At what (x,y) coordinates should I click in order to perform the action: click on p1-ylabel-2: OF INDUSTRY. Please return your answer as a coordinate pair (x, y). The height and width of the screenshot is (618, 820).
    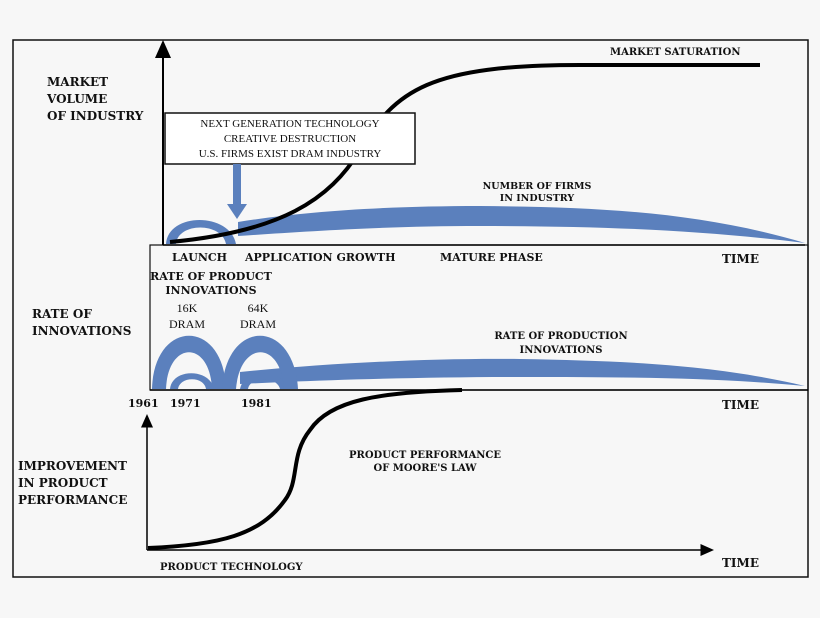
    Looking at the image, I should click on (95, 116).